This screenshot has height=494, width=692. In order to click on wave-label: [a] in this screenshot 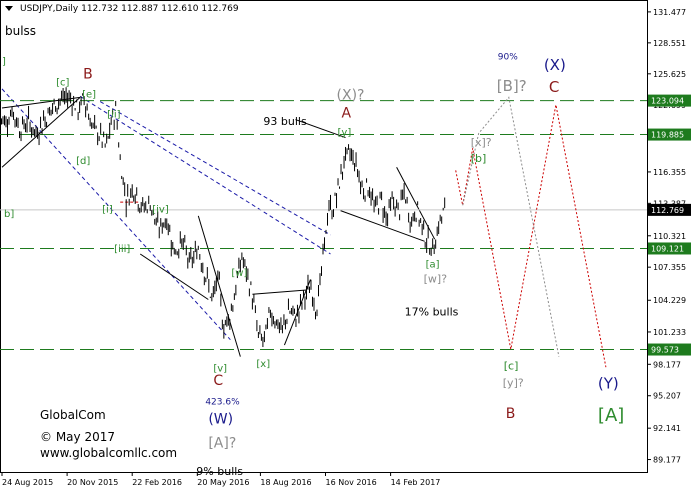, I will do `click(433, 265)`.